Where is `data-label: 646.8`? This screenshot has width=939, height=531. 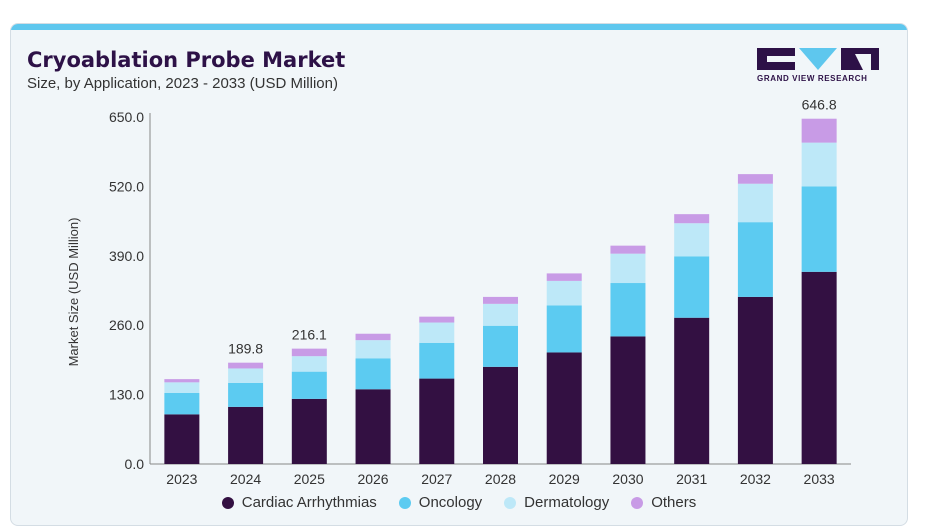
data-label: 646.8 is located at coordinates (819, 105).